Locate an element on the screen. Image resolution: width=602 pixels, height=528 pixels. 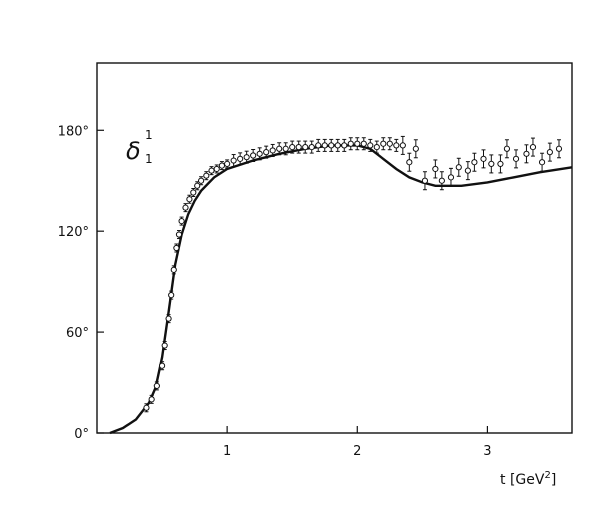
y-tick-label: 180° is located at coordinates (73, 131).